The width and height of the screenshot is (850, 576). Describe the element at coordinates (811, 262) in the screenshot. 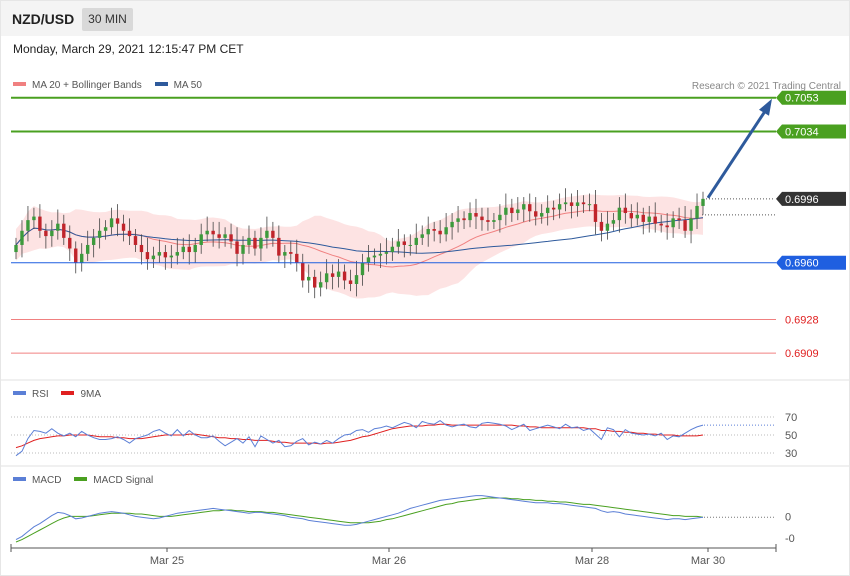

I see `level-pivot-label-bg` at that location.